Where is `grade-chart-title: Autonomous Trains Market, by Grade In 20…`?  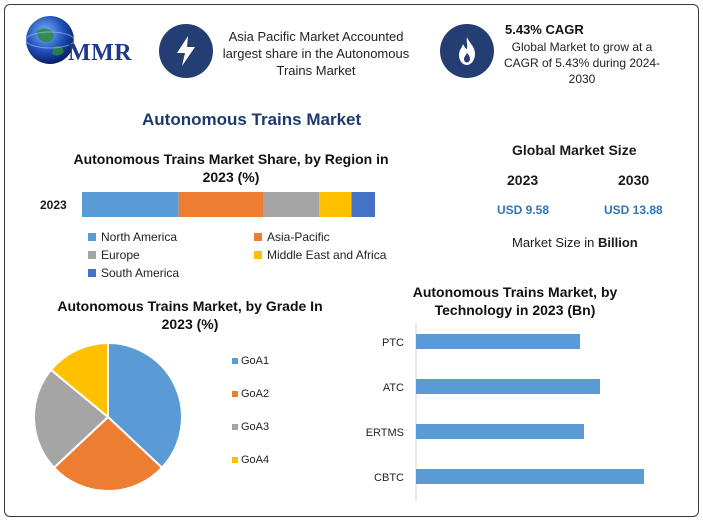 grade-chart-title: Autonomous Trains Market, by Grade In 20… is located at coordinates (190, 315).